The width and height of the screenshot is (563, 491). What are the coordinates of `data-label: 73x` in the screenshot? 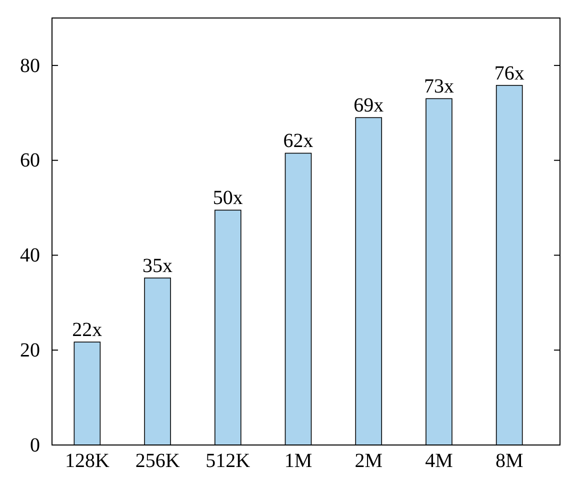 It's located at (439, 87).